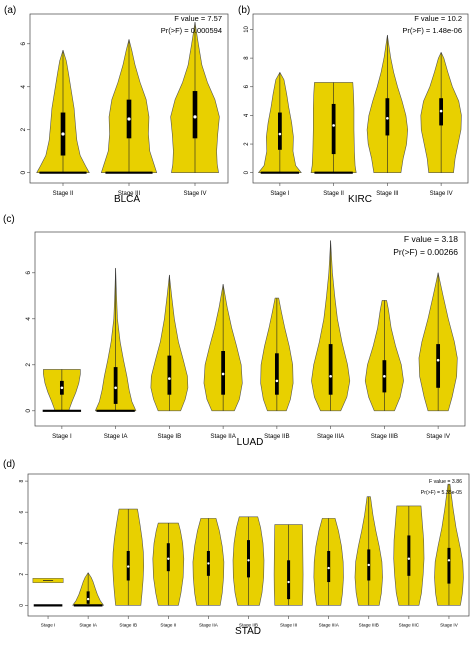 The width and height of the screenshot is (474, 651). Describe the element at coordinates (384, 436) in the screenshot. I see `x-tick-label: Stage IIIB` at that location.